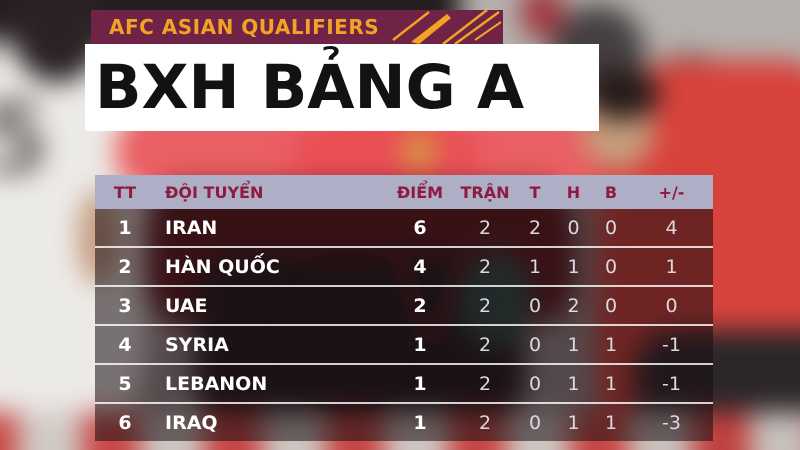  Describe the element at coordinates (197, 344) in the screenshot. I see `team-name-cell: SYRIA` at that location.